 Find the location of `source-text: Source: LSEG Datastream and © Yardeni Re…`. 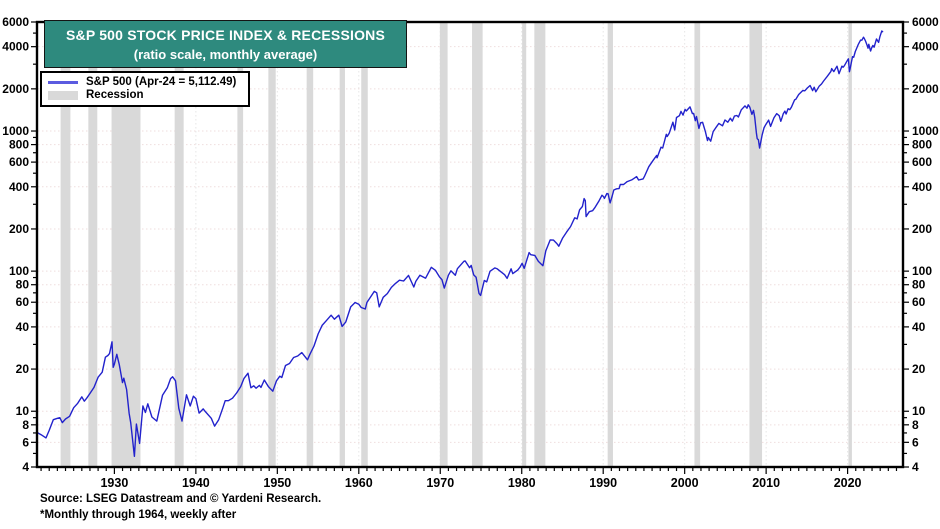

source-text: Source: LSEG Datastream and © Yardeni Re… is located at coordinates (181, 499).